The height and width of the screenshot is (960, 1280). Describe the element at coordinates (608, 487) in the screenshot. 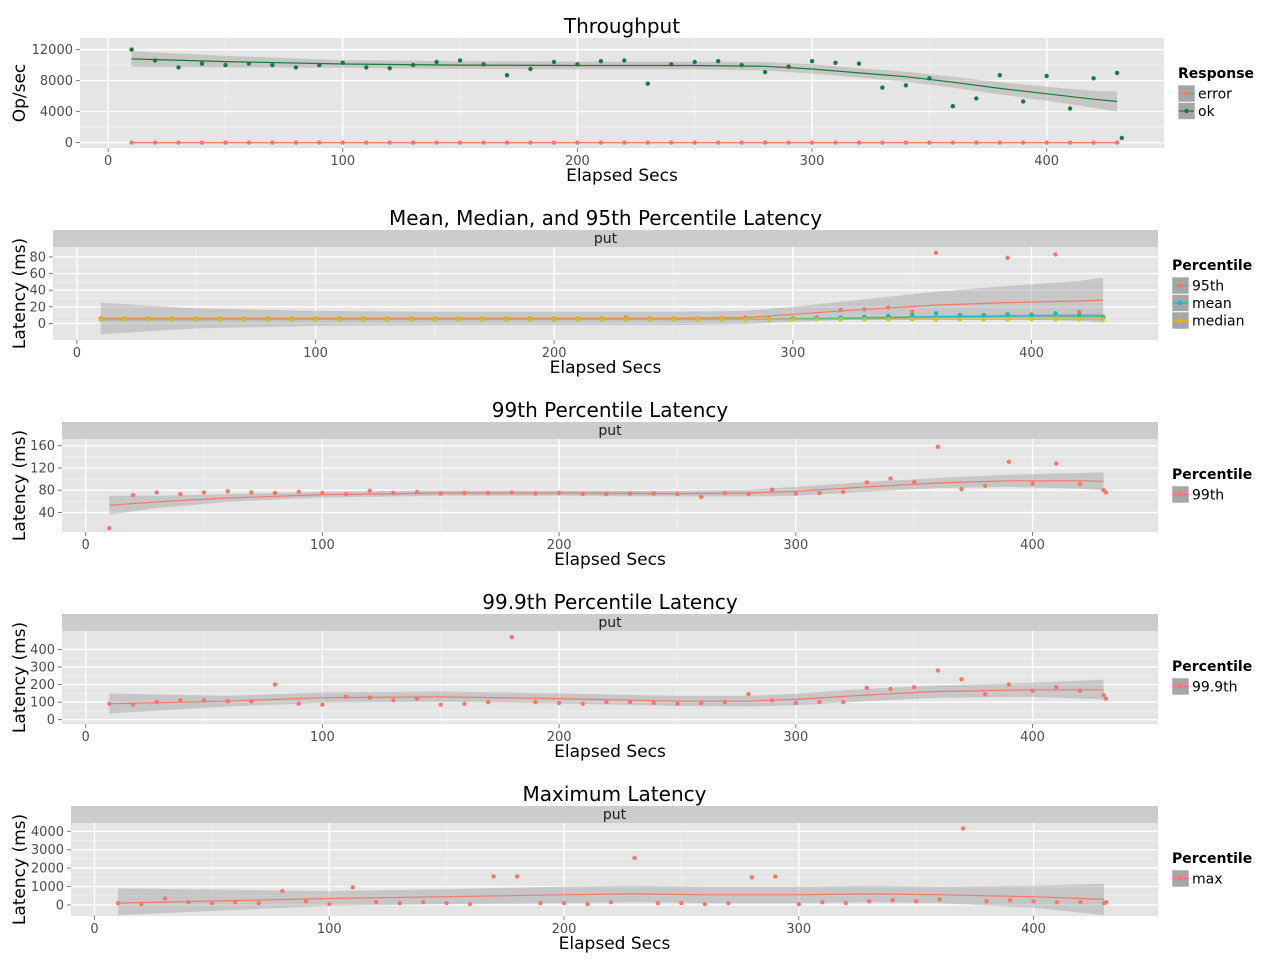

I see `series-99th` at that location.